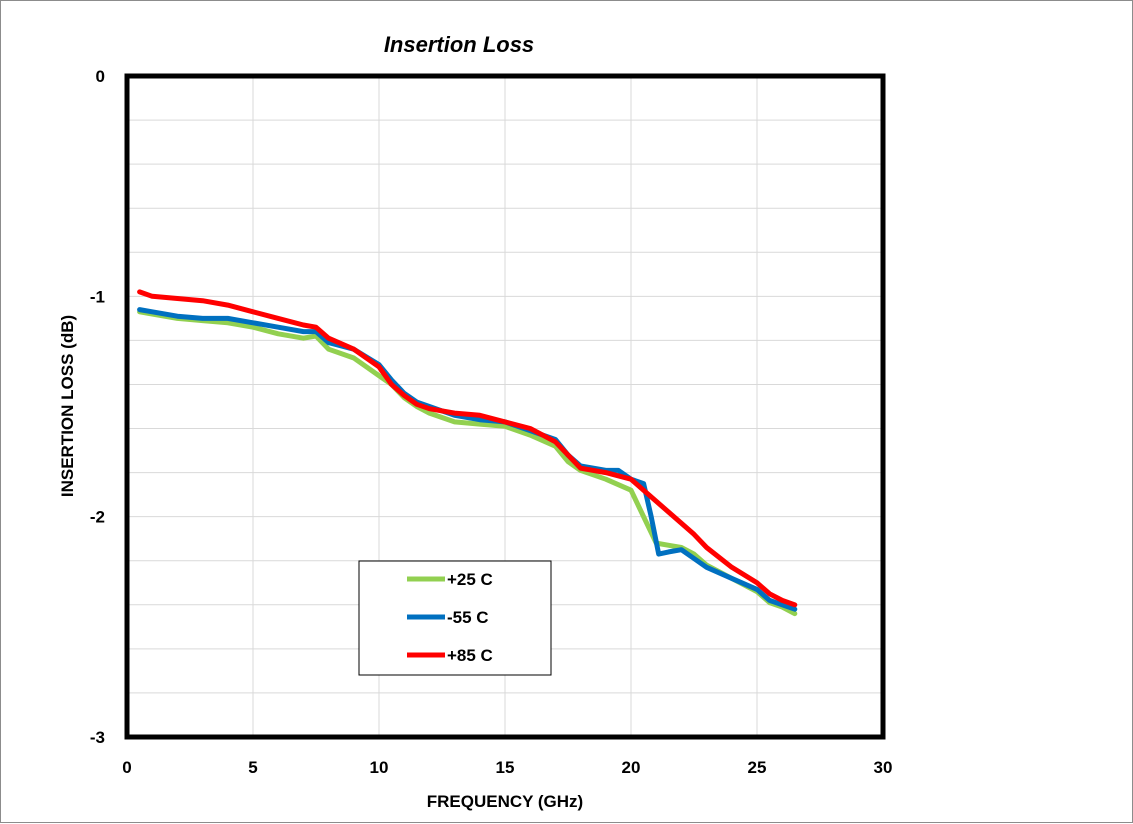 The image size is (1133, 824). Describe the element at coordinates (379, 767) in the screenshot. I see `x-tick-label: 10` at that location.